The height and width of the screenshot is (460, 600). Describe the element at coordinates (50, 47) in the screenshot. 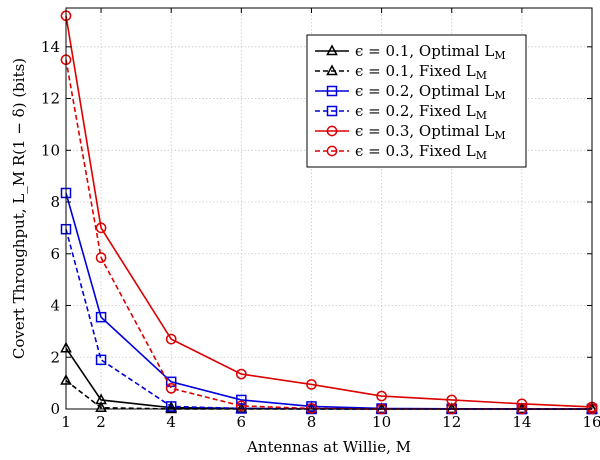

I see `y-tick-label: 14` at that location.